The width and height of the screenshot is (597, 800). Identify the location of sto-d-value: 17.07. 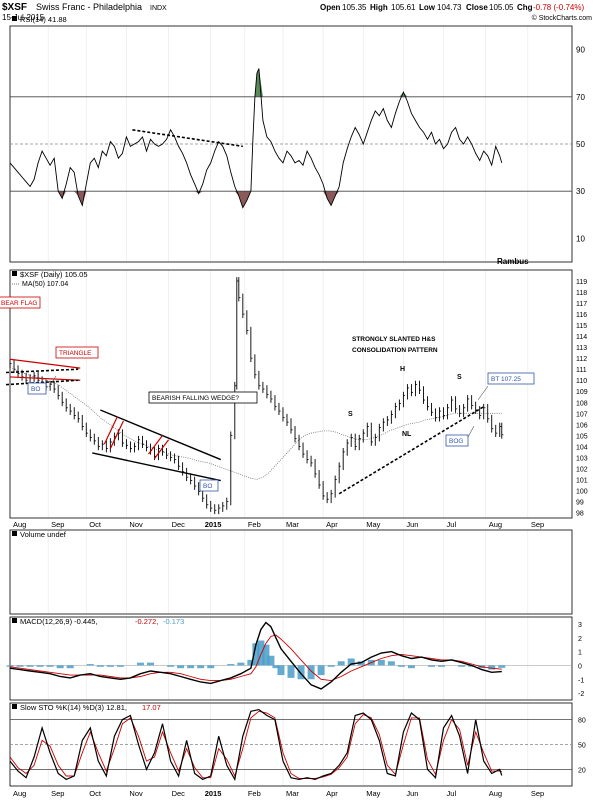
(151, 707).